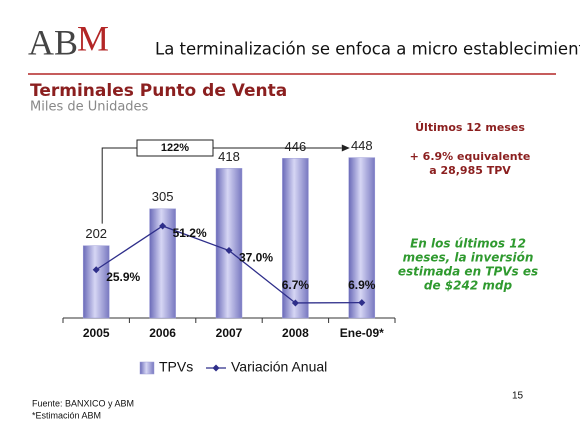 The image size is (580, 448). Describe the element at coordinates (470, 170) in the screenshot. I see `note-line: a 28,985 TPV` at that location.